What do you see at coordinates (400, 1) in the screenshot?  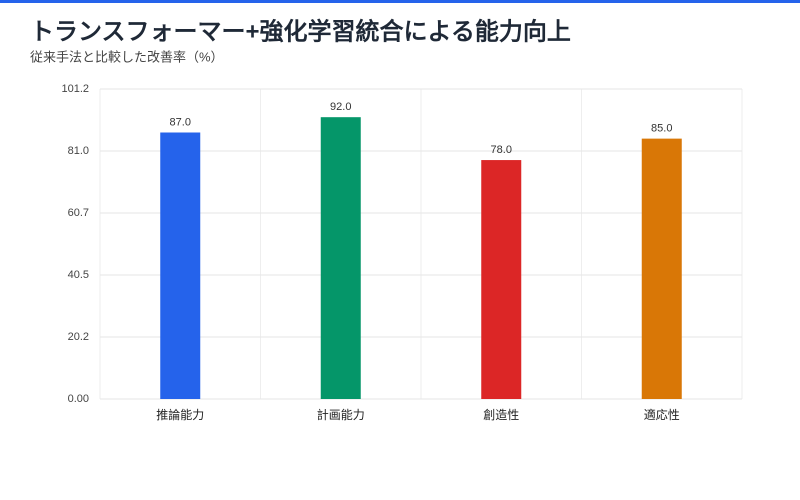 I see `top-accent` at bounding box center [400, 1].